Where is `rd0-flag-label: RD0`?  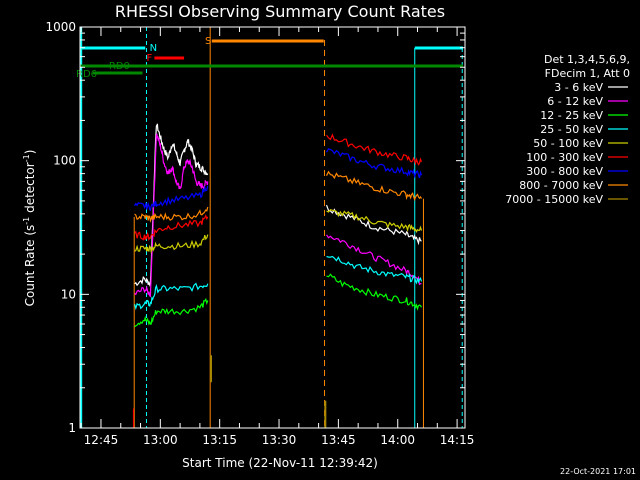 rd0-flag-label: RD0 is located at coordinates (119, 66).